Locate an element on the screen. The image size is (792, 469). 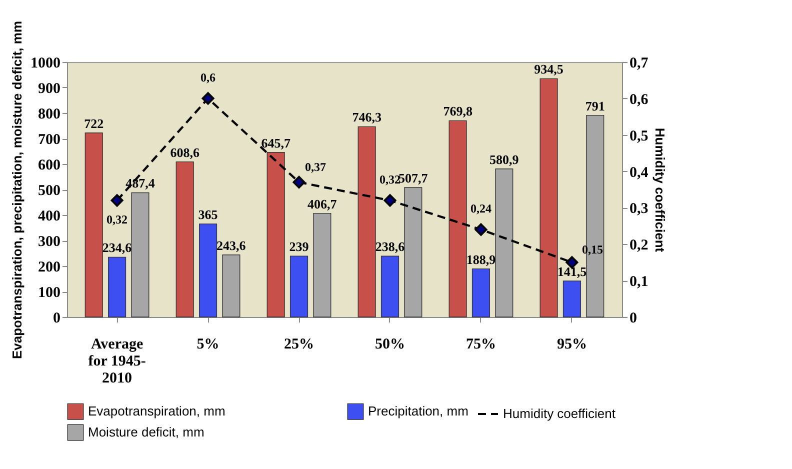
y2-tick-label: 0 is located at coordinates (633, 318).